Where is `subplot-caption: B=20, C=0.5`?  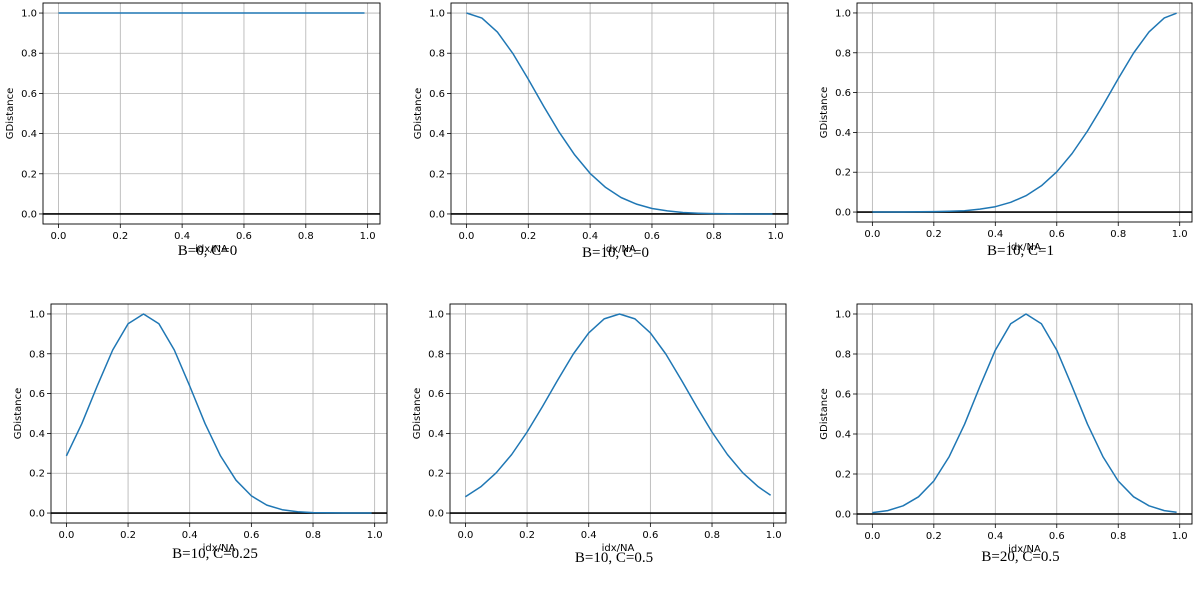 subplot-caption: B=20, C=0.5 is located at coordinates (1020, 557).